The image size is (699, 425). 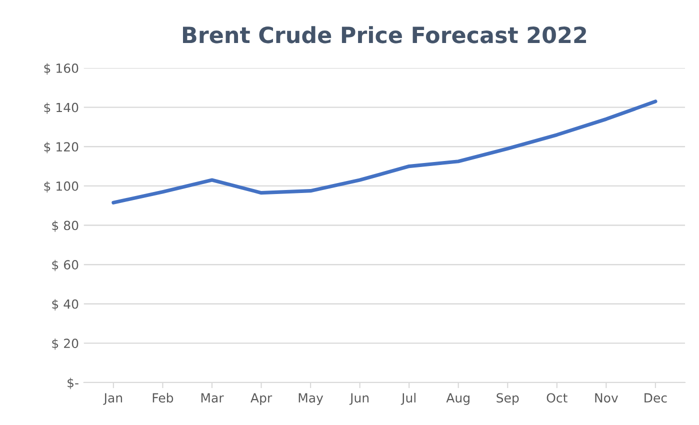 I want to click on x-tick-label: Jun, so click(x=359, y=399).